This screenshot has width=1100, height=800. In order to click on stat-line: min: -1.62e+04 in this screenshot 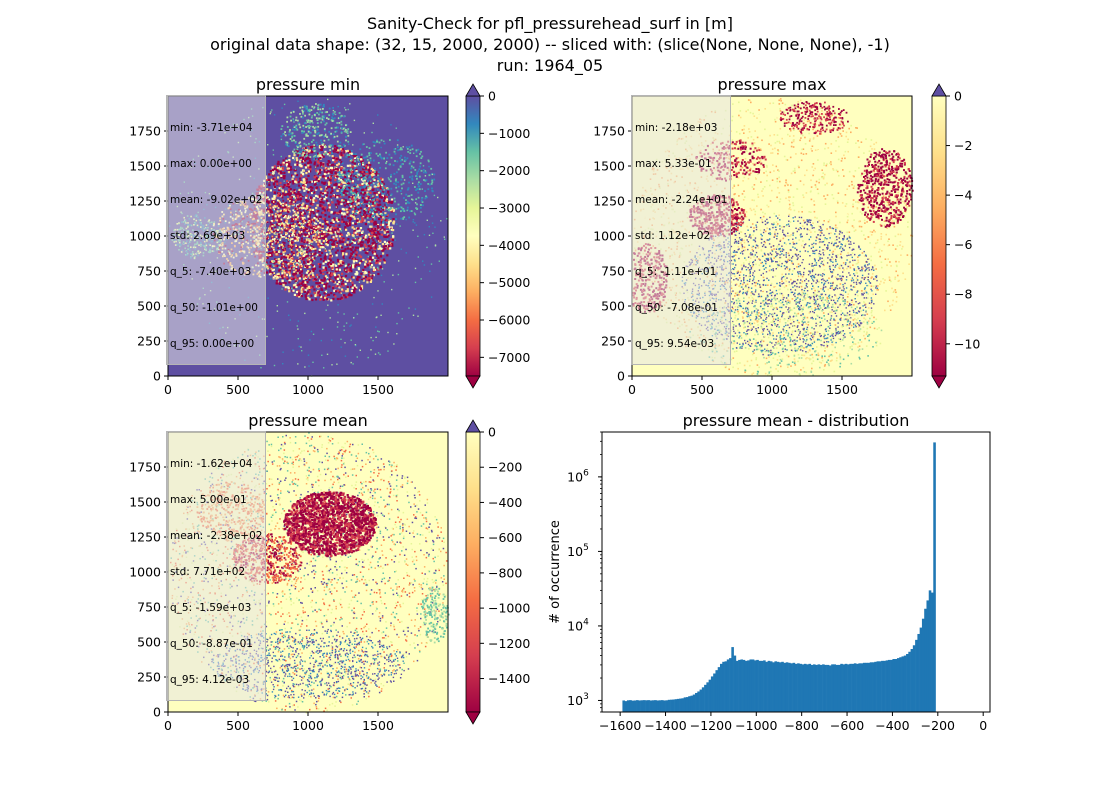, I will do `click(211, 464)`.